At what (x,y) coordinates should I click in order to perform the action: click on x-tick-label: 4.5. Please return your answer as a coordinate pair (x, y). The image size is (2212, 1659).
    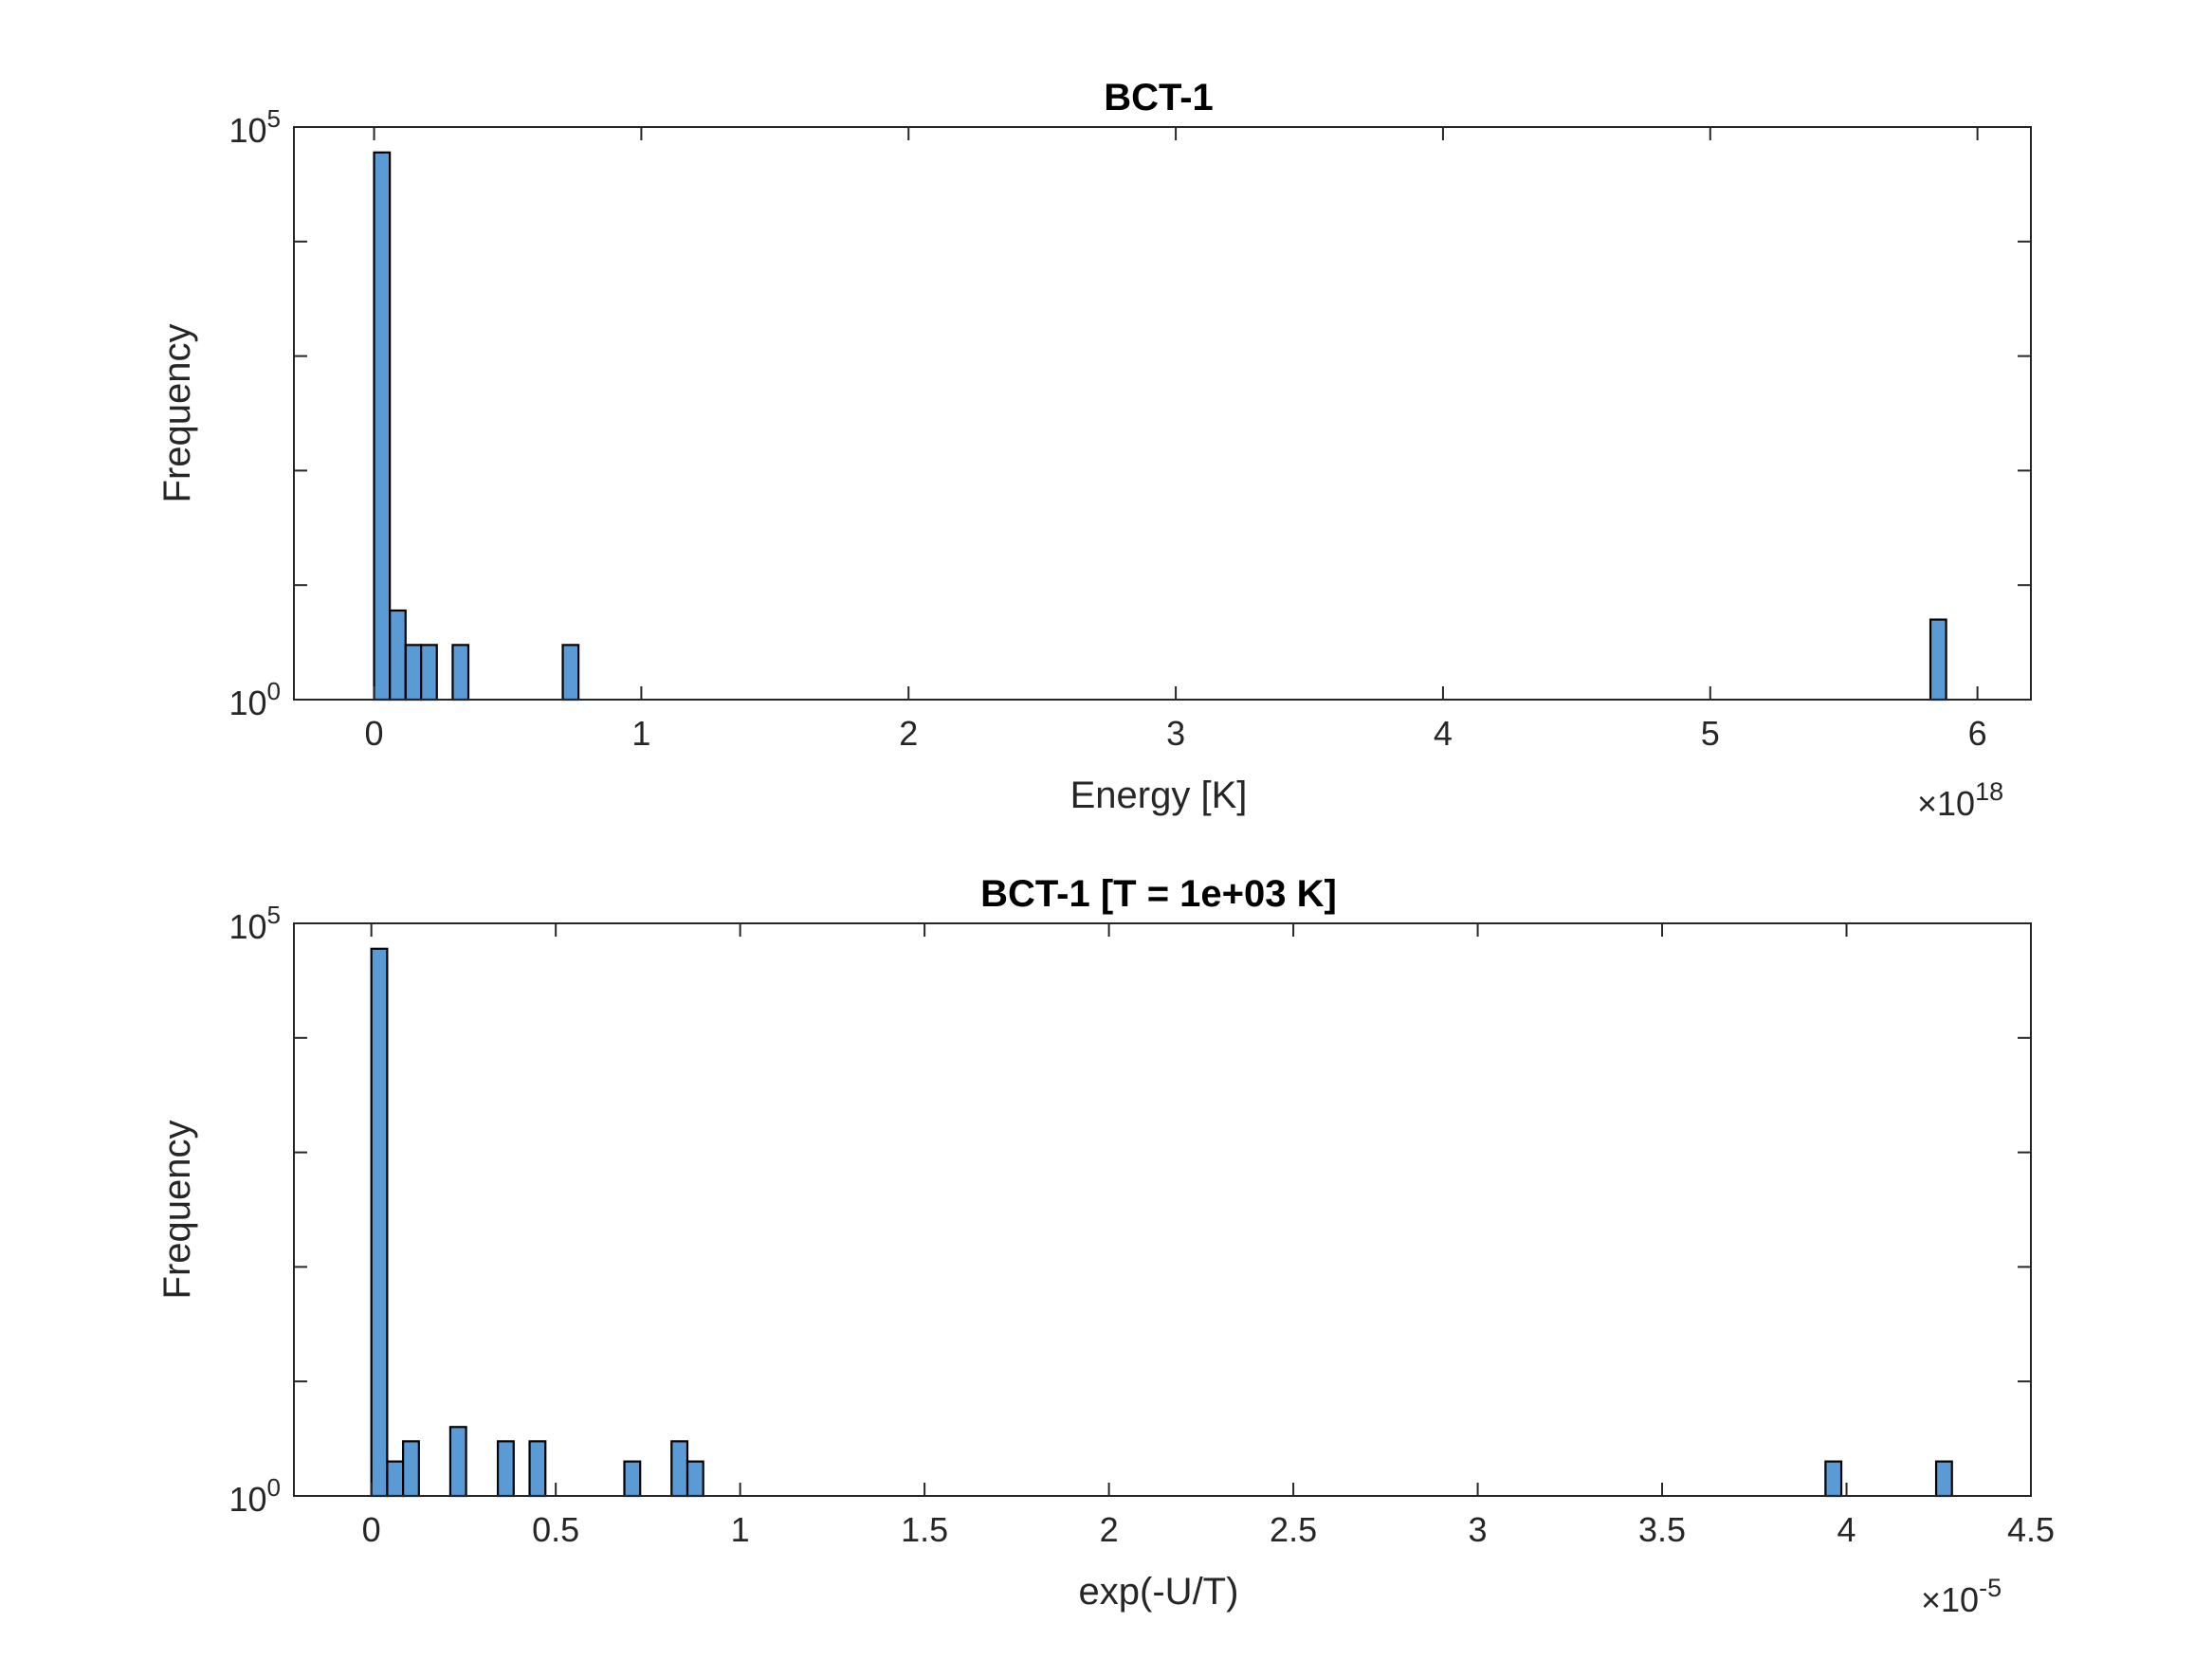
    Looking at the image, I should click on (2031, 1529).